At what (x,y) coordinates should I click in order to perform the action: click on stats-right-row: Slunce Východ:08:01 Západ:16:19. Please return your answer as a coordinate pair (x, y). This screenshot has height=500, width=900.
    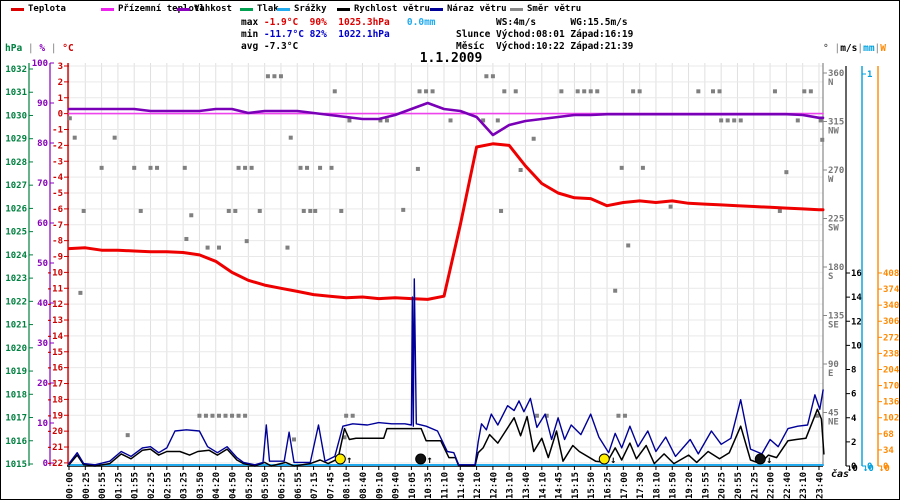
    Looking at the image, I should click on (544, 35).